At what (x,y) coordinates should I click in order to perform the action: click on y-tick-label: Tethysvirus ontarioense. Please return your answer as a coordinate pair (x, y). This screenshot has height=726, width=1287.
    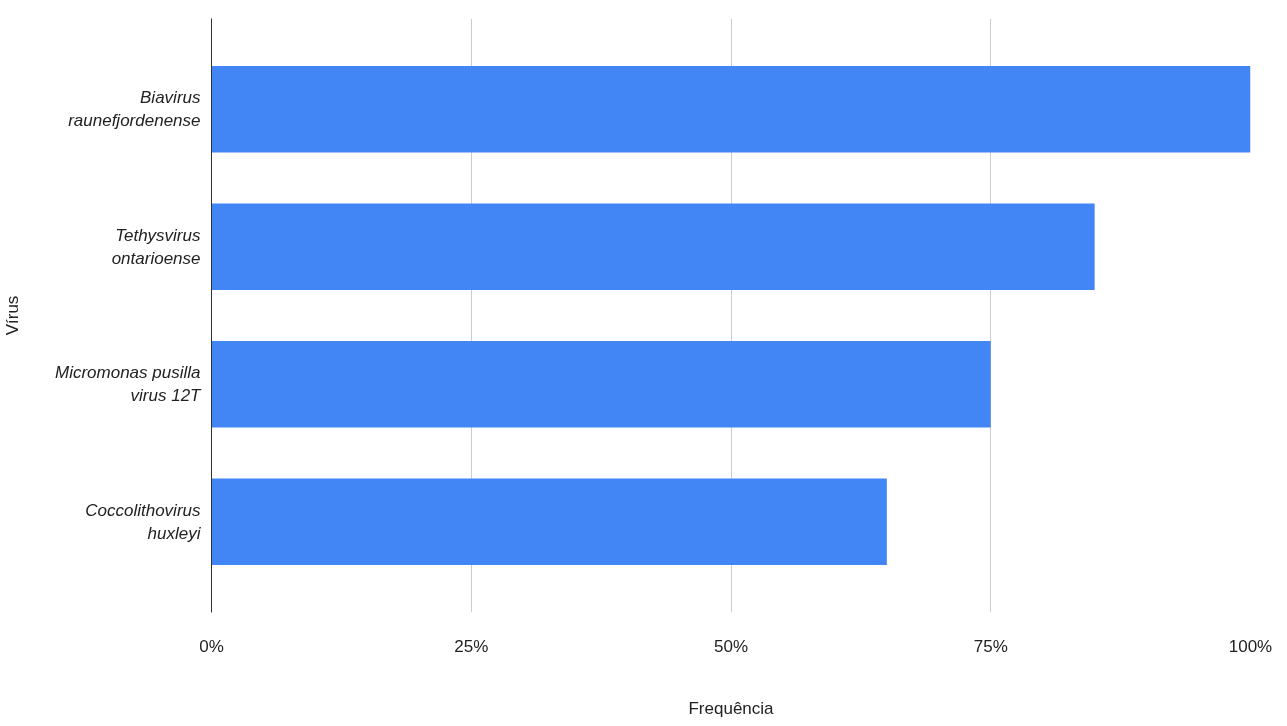
    Looking at the image, I should click on (156, 246).